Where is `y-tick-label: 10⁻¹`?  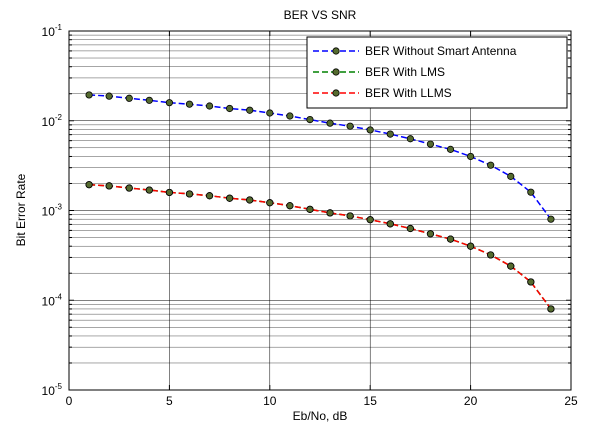 y-tick-label: 10⁻¹ is located at coordinates (52, 31).